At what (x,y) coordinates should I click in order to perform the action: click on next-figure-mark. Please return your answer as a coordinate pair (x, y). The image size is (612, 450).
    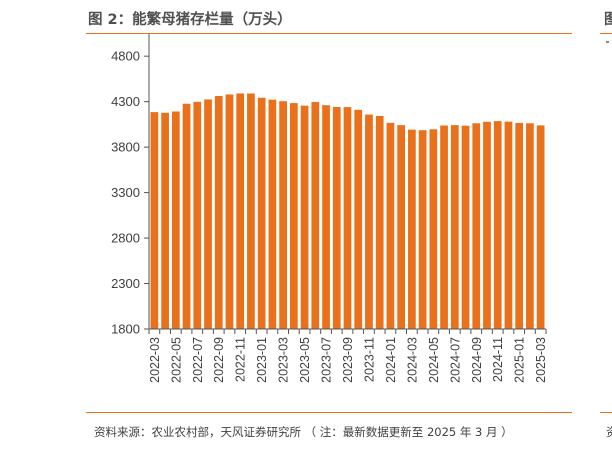
    Looking at the image, I should click on (607, 42).